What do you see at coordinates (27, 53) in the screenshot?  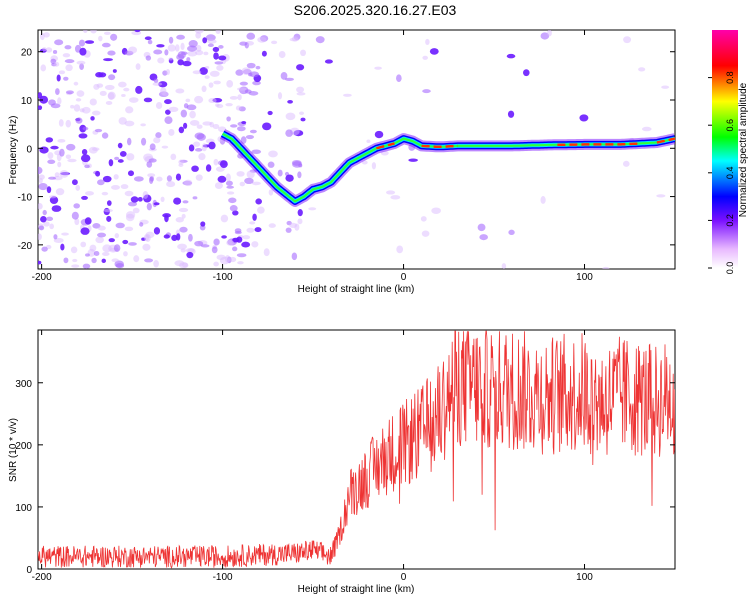 I see `y-tick-label: 20` at bounding box center [27, 53].